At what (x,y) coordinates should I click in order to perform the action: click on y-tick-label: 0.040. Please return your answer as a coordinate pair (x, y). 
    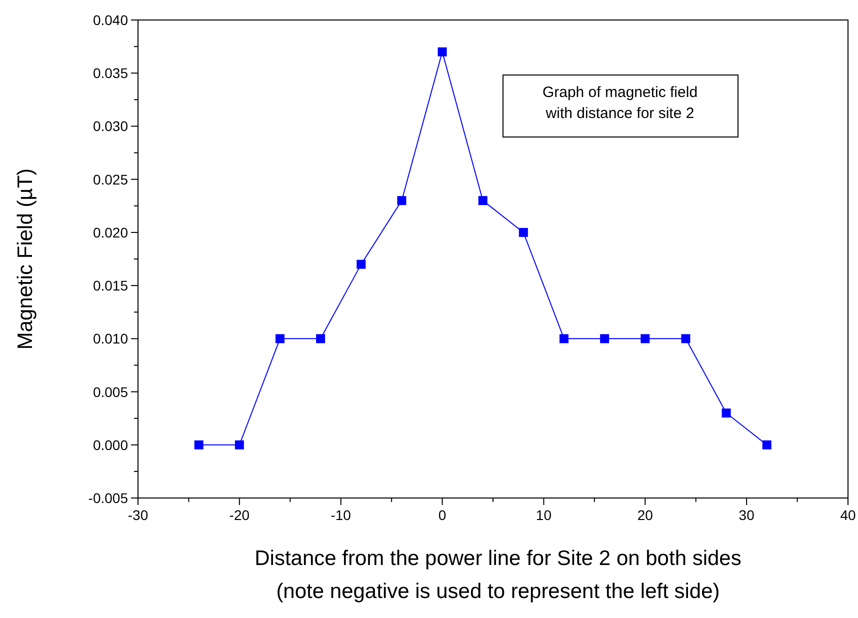
    Looking at the image, I should click on (110, 20).